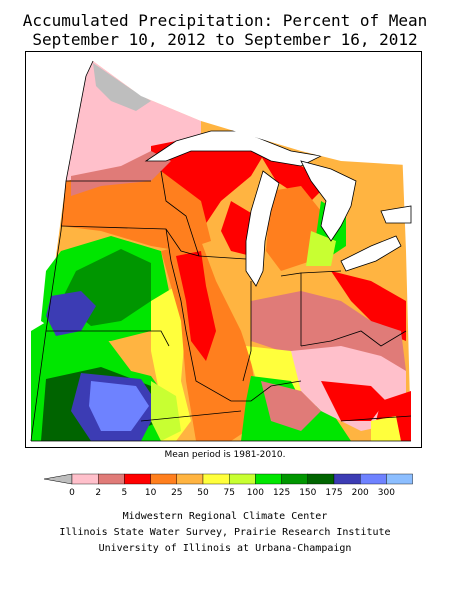  Describe the element at coordinates (371, 253) in the screenshot. I see `lake-erie` at that location.